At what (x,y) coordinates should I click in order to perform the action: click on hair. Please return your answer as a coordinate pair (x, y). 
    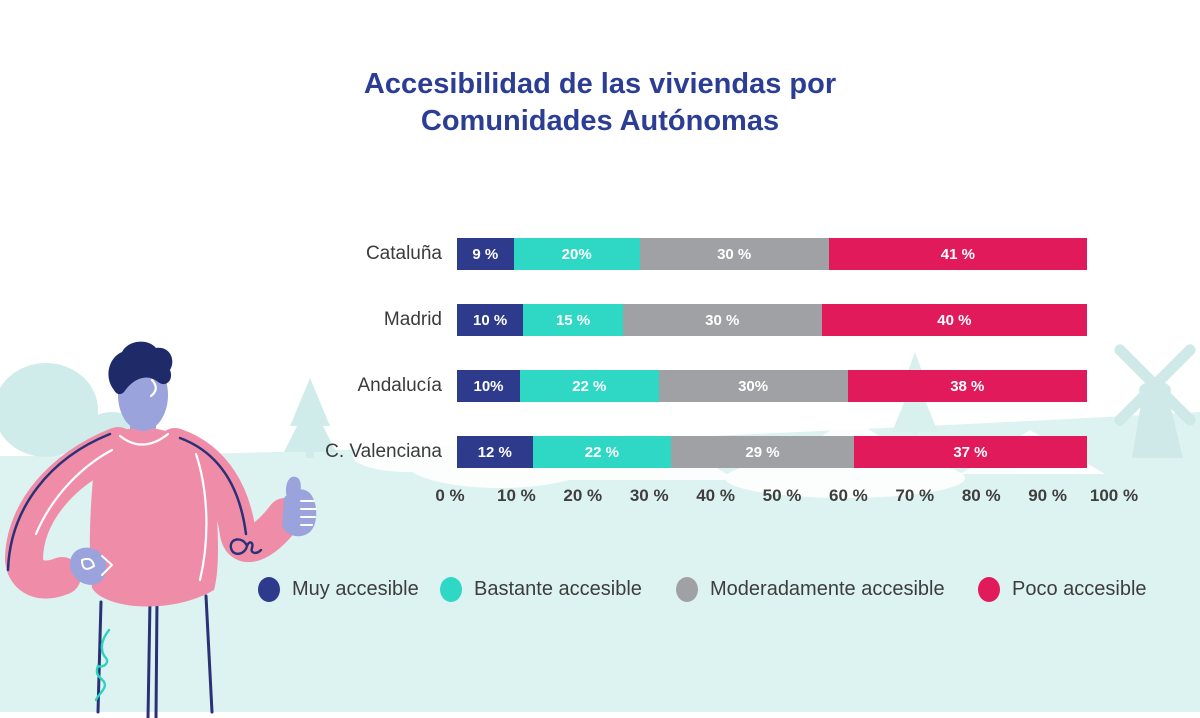
    Looking at the image, I should click on (140, 368).